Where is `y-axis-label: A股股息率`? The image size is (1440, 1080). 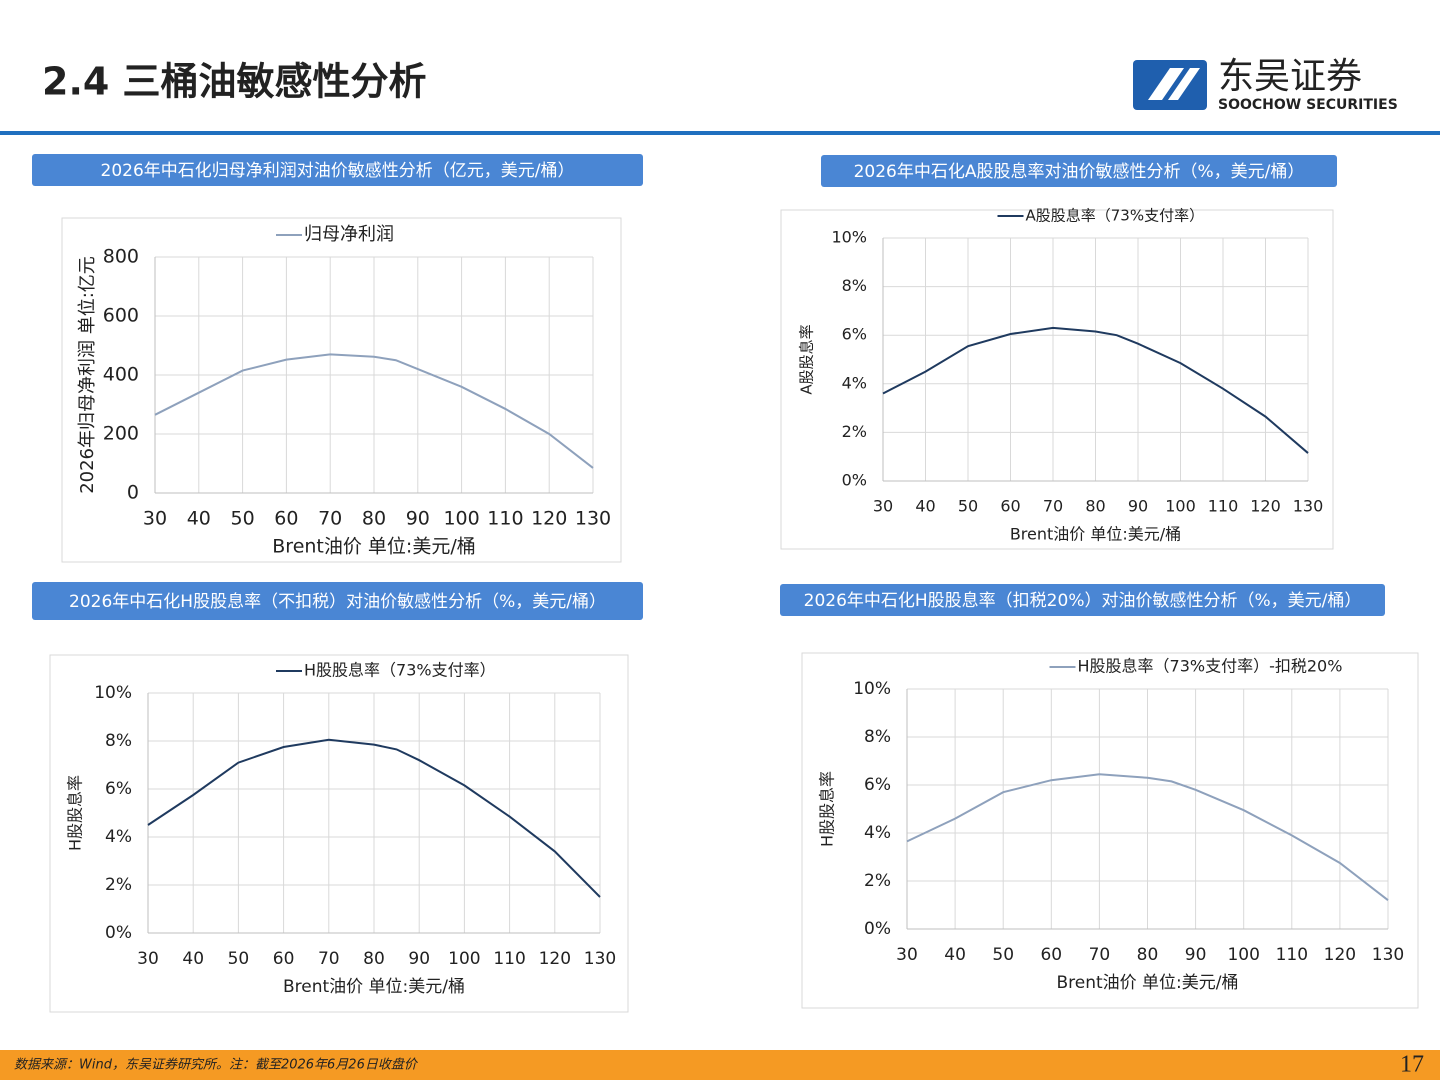
y-axis-label: A股股息率 is located at coordinates (807, 359).